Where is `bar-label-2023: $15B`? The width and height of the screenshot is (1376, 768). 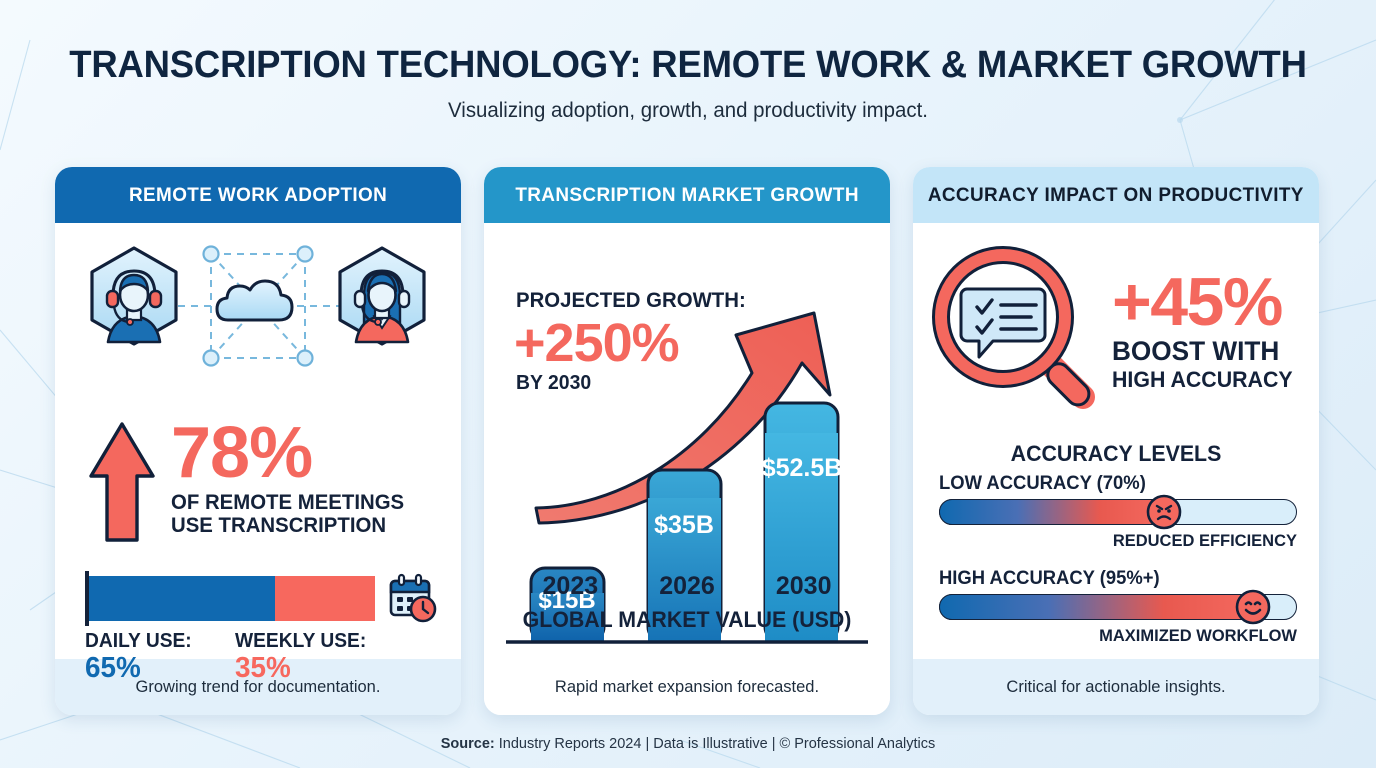
bar-label-2023: $15B is located at coordinates (566, 600).